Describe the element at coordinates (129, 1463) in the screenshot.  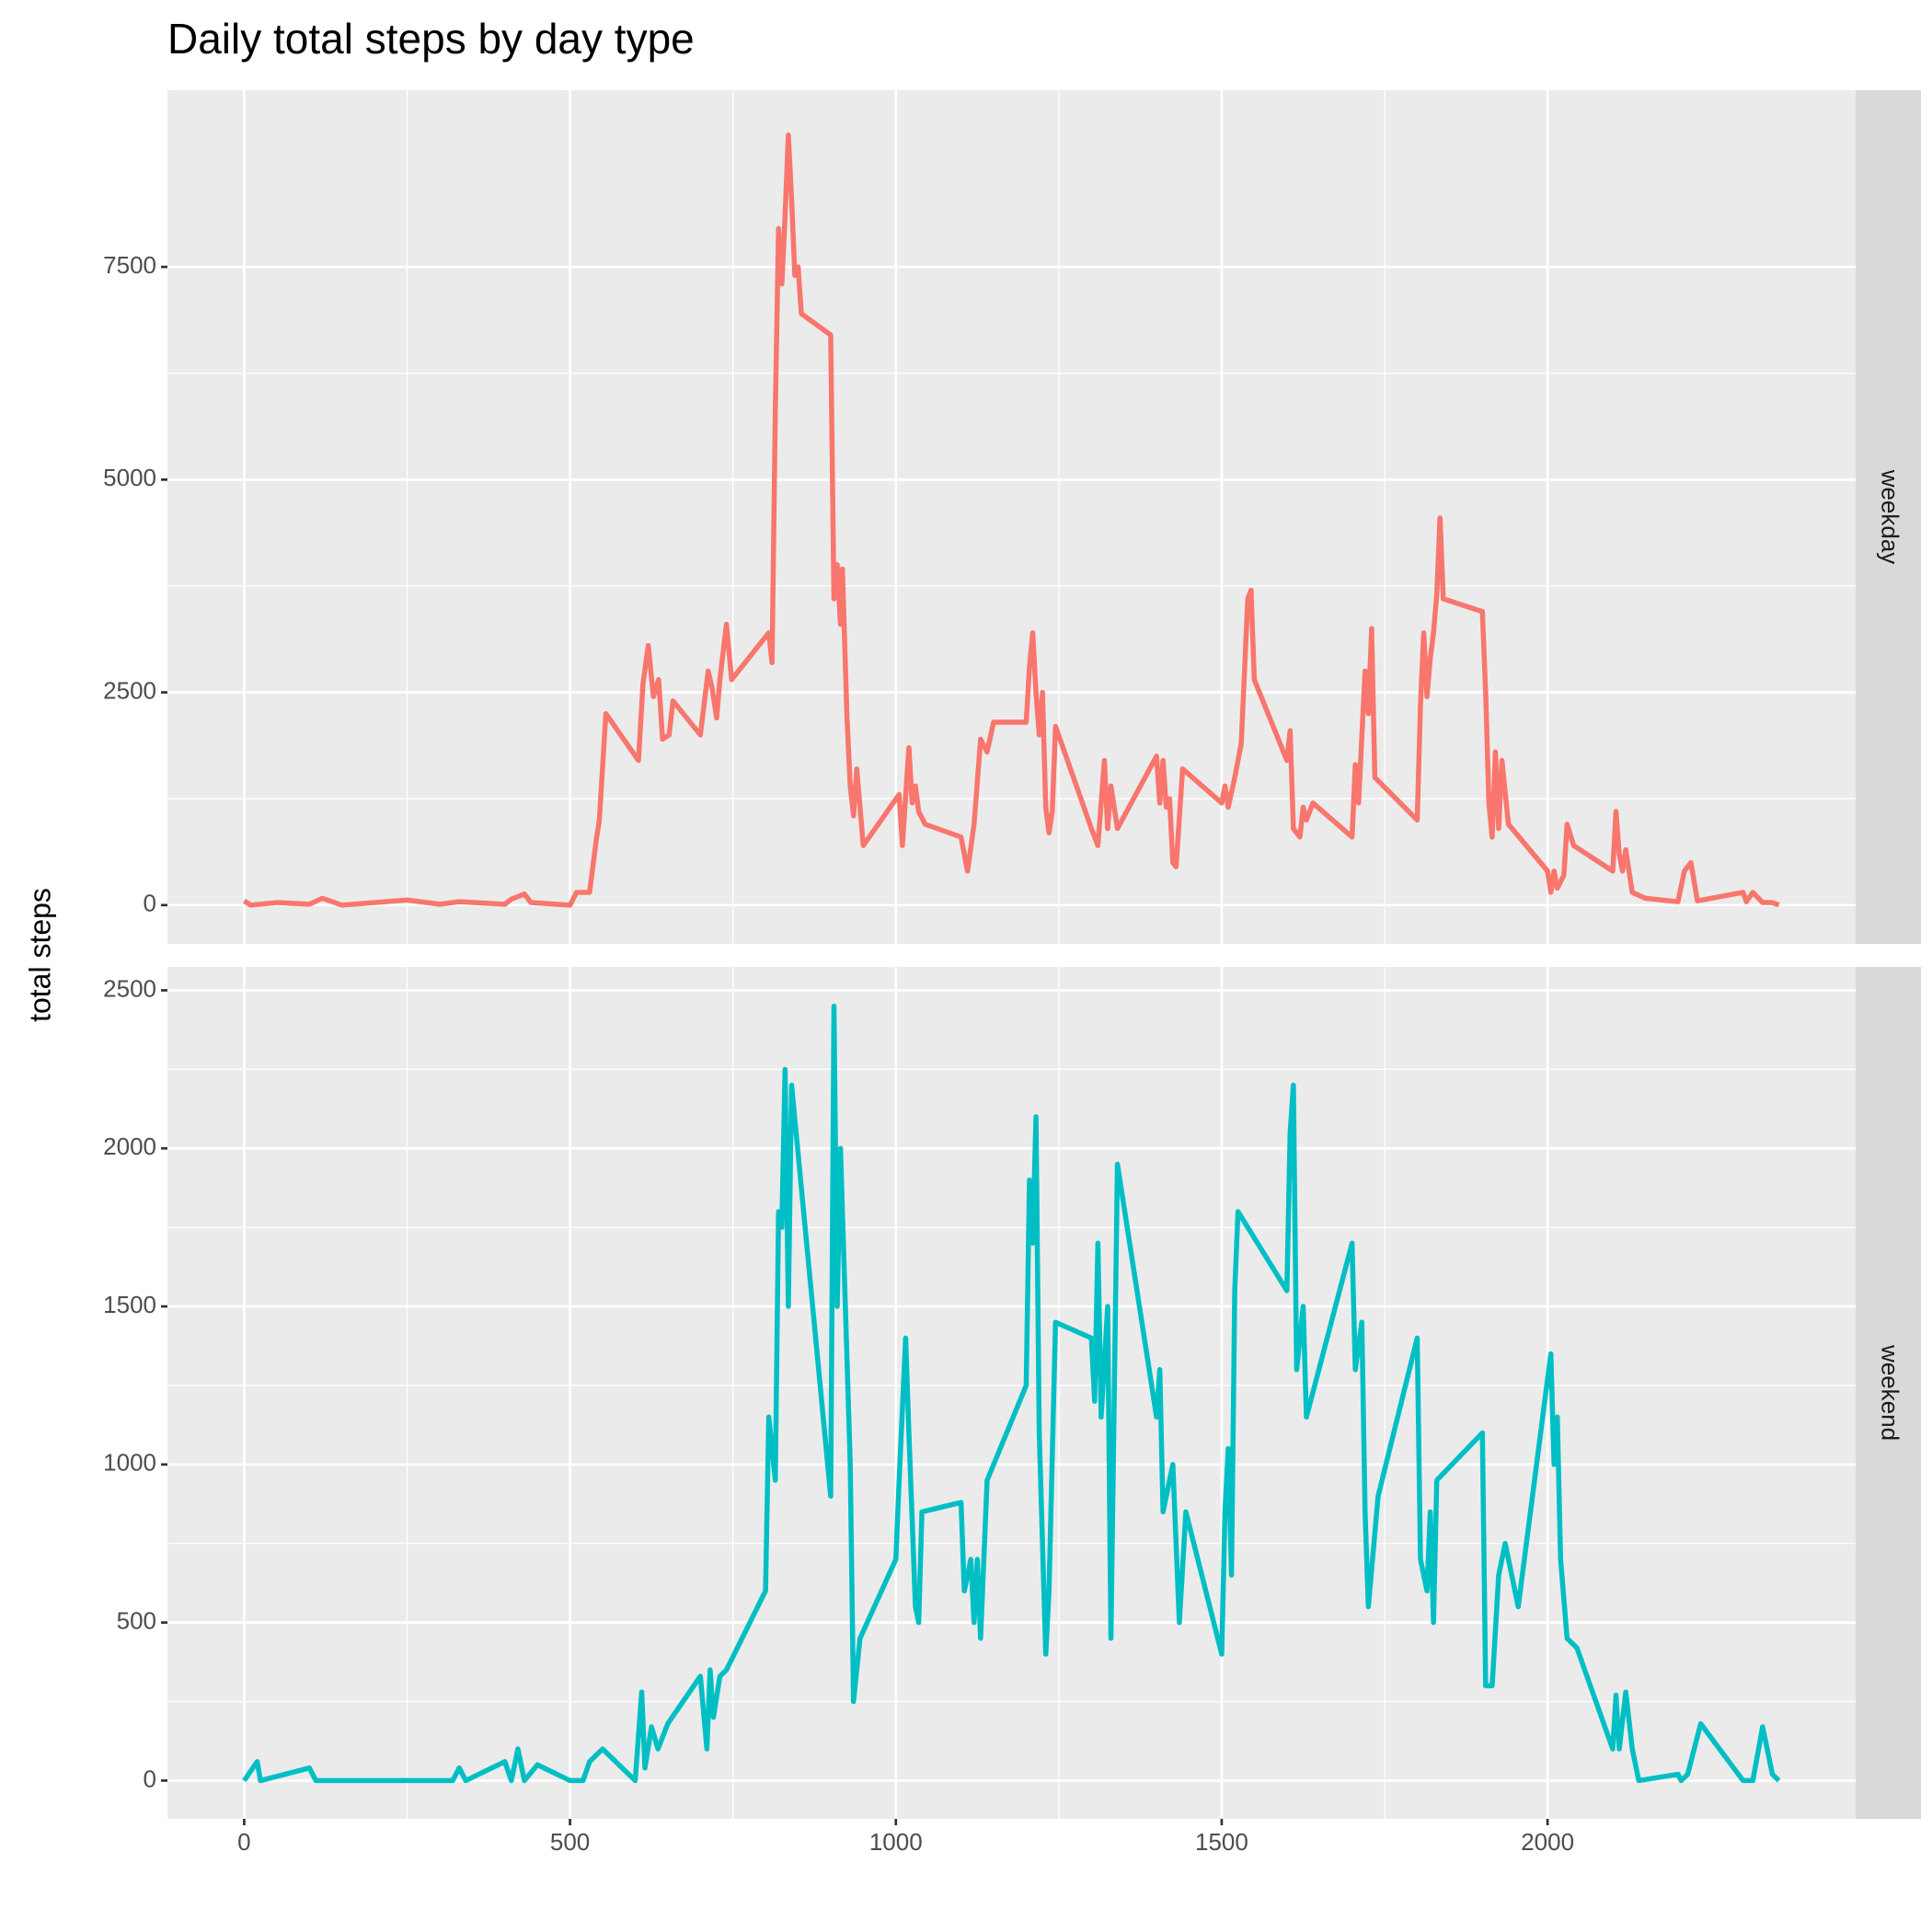
I see `y-tick-label: 1000` at that location.